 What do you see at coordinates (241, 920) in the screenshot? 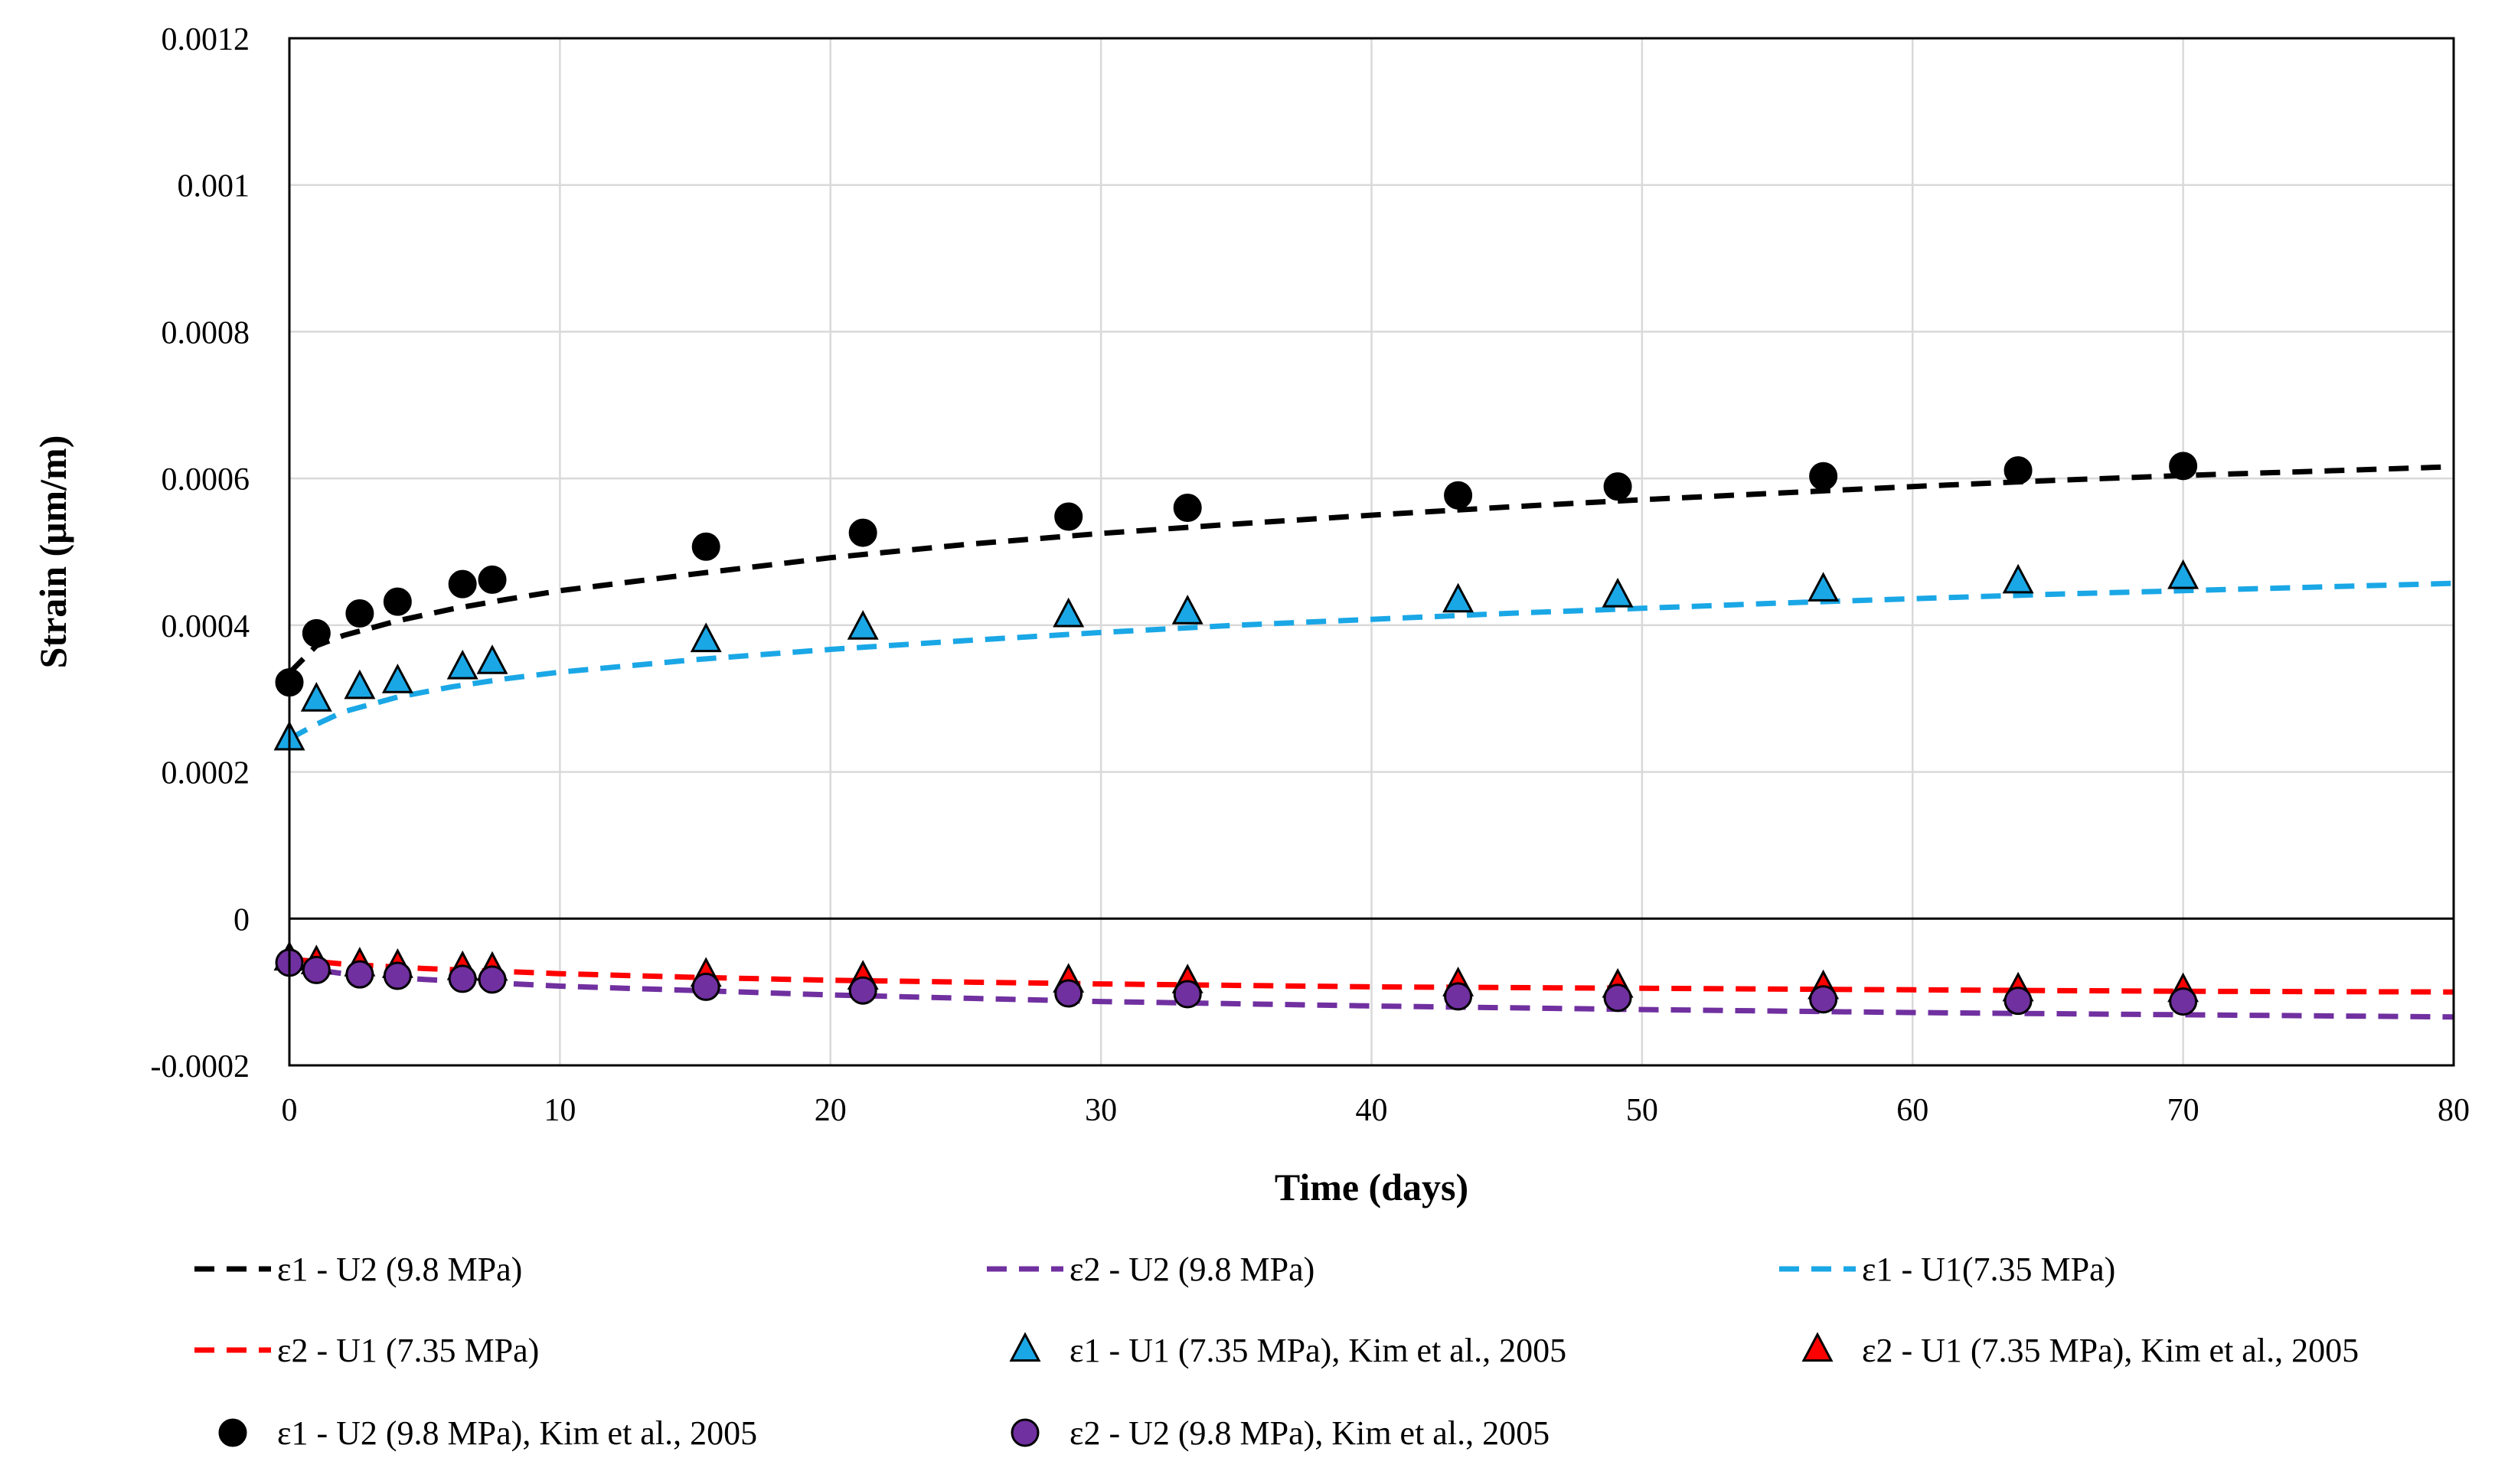
I see `y-tick-label: 0` at bounding box center [241, 920].